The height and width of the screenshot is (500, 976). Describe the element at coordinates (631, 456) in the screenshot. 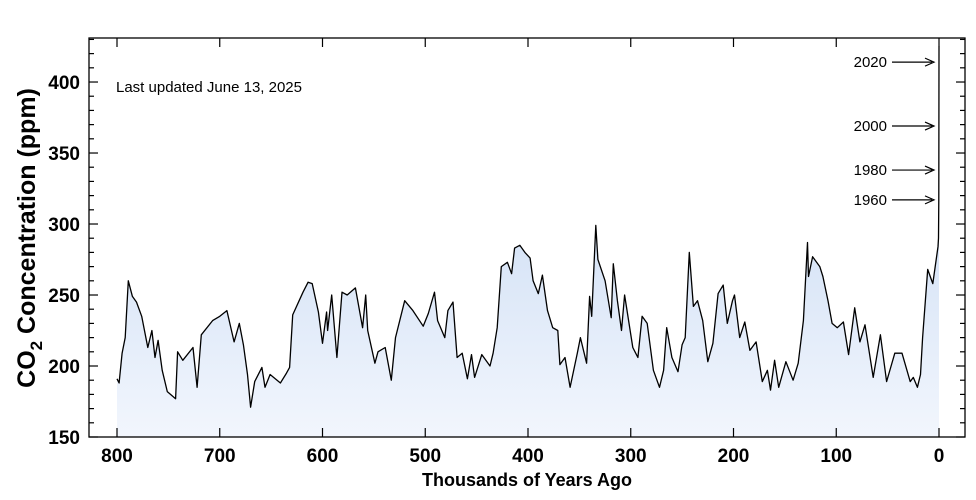

I see `x-tick-label: 300` at that location.